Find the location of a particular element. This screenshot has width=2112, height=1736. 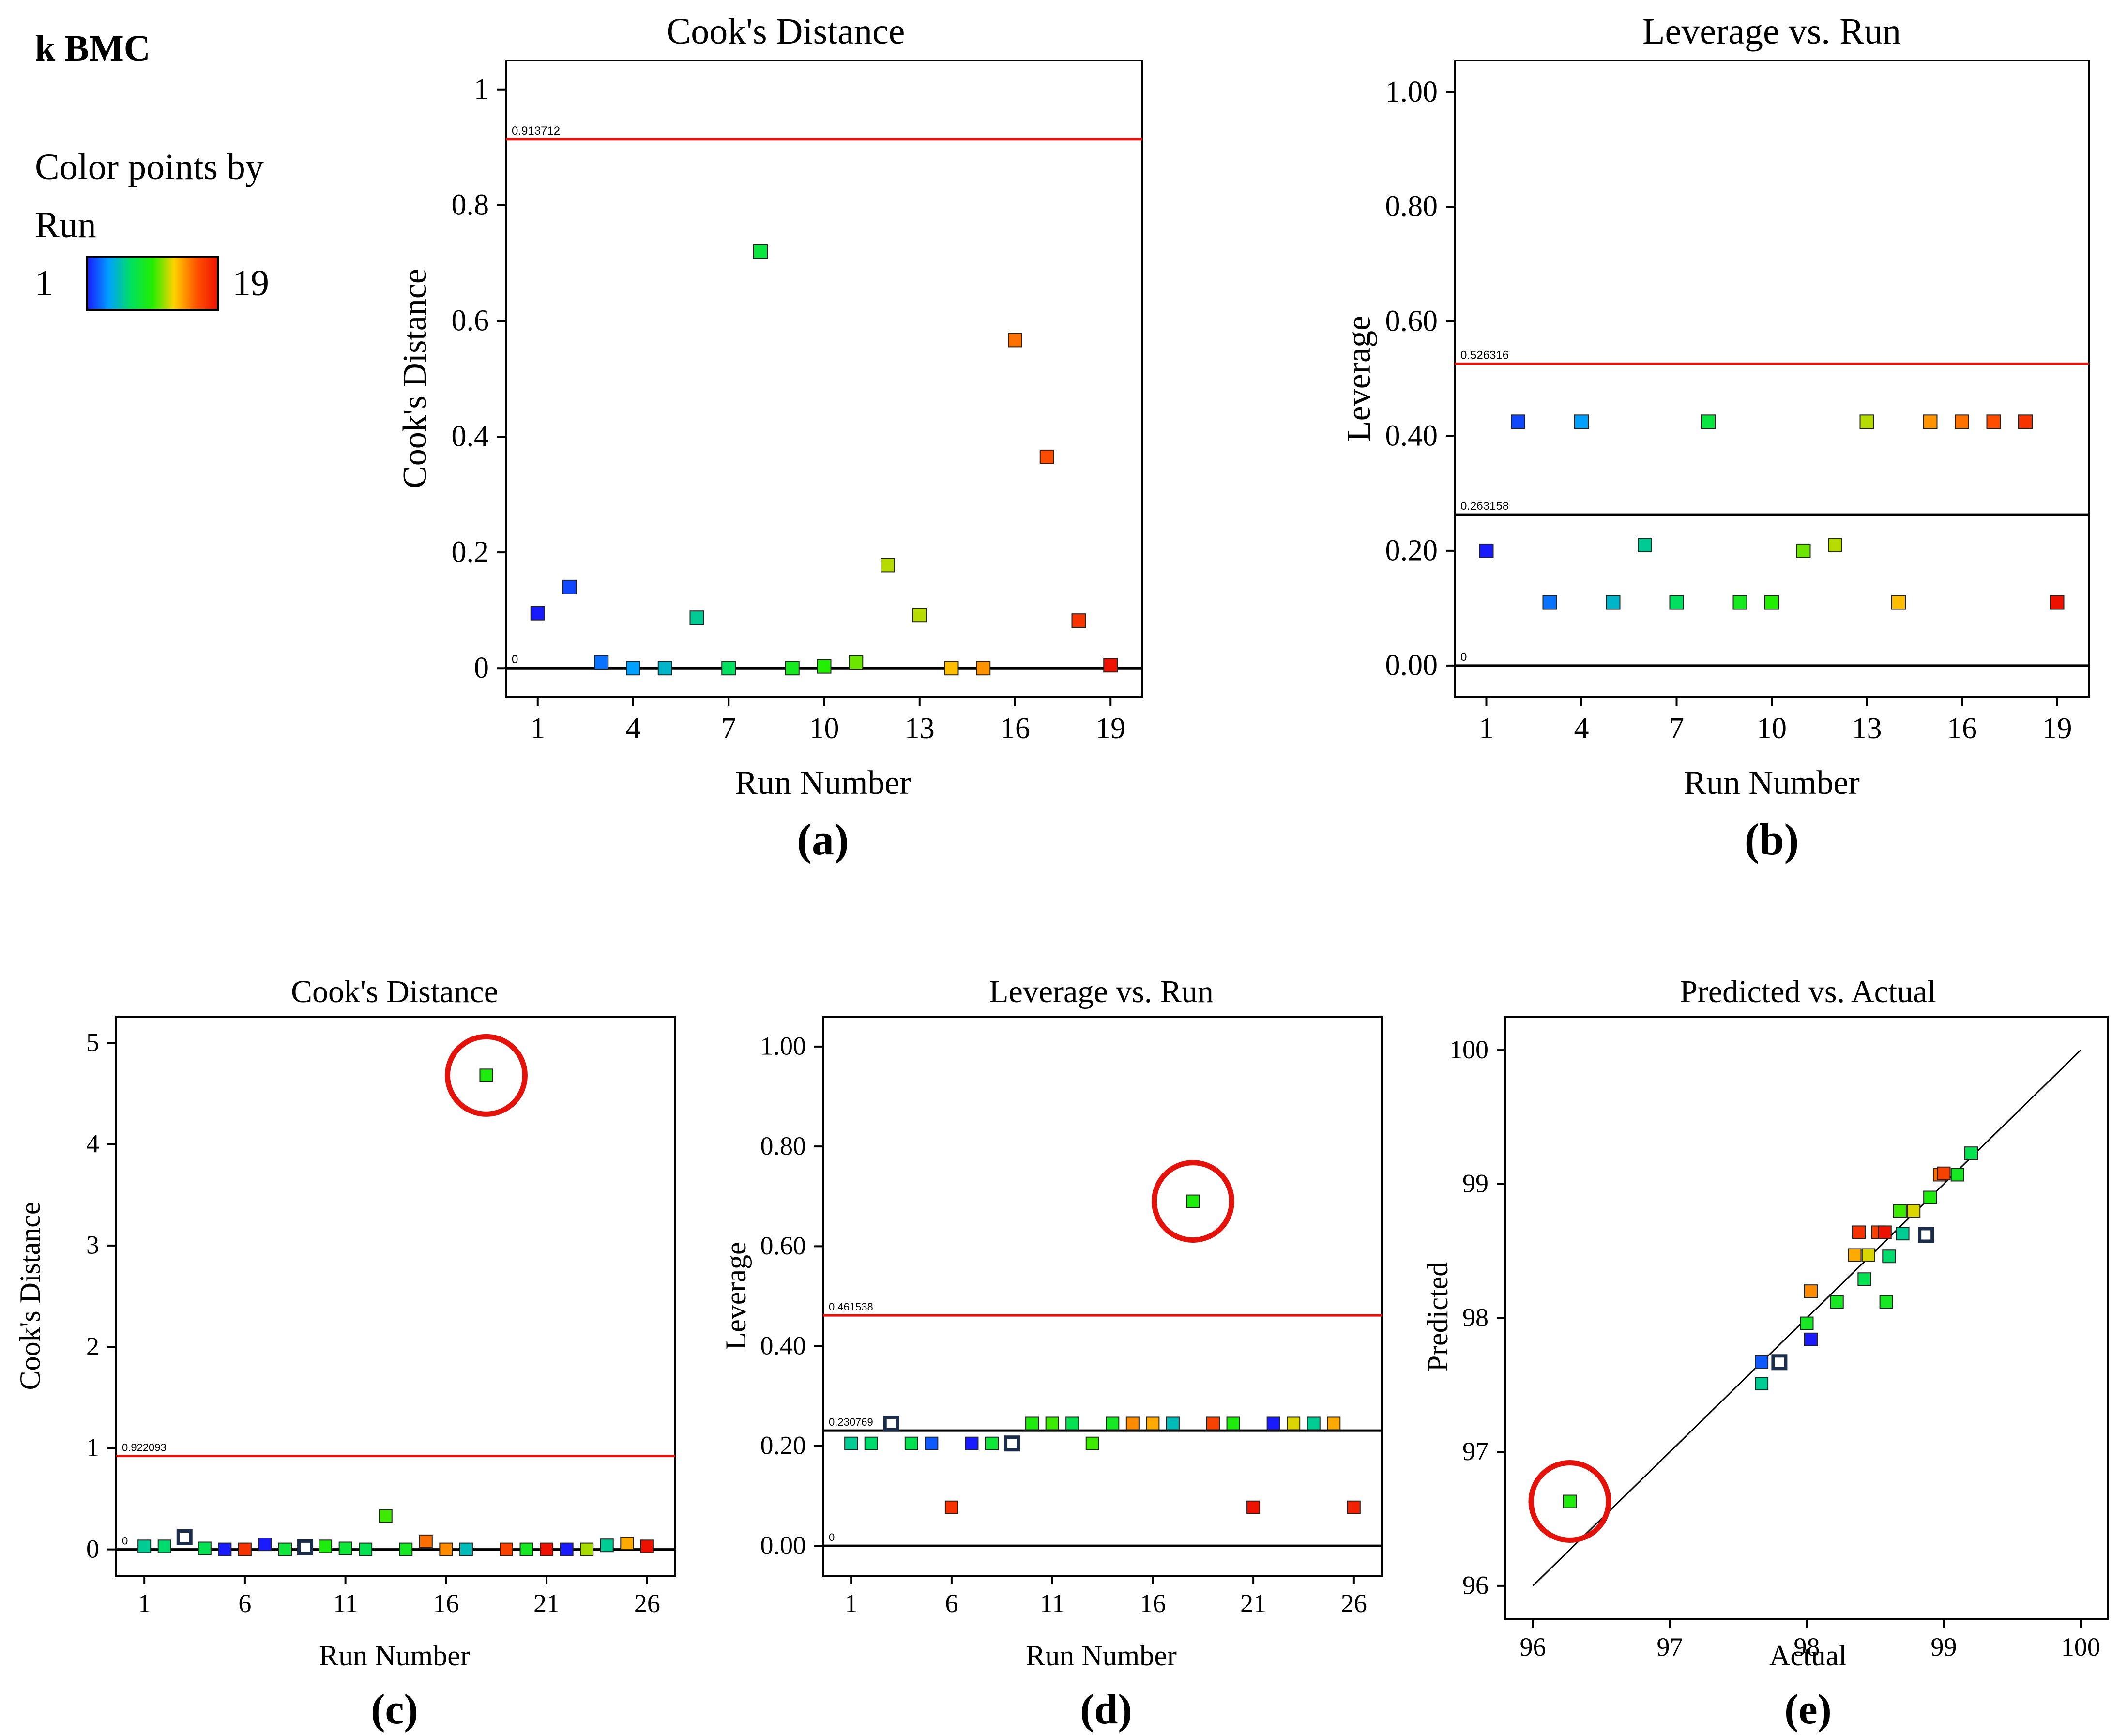

y-tick-label: 96 is located at coordinates (1476, 1585).